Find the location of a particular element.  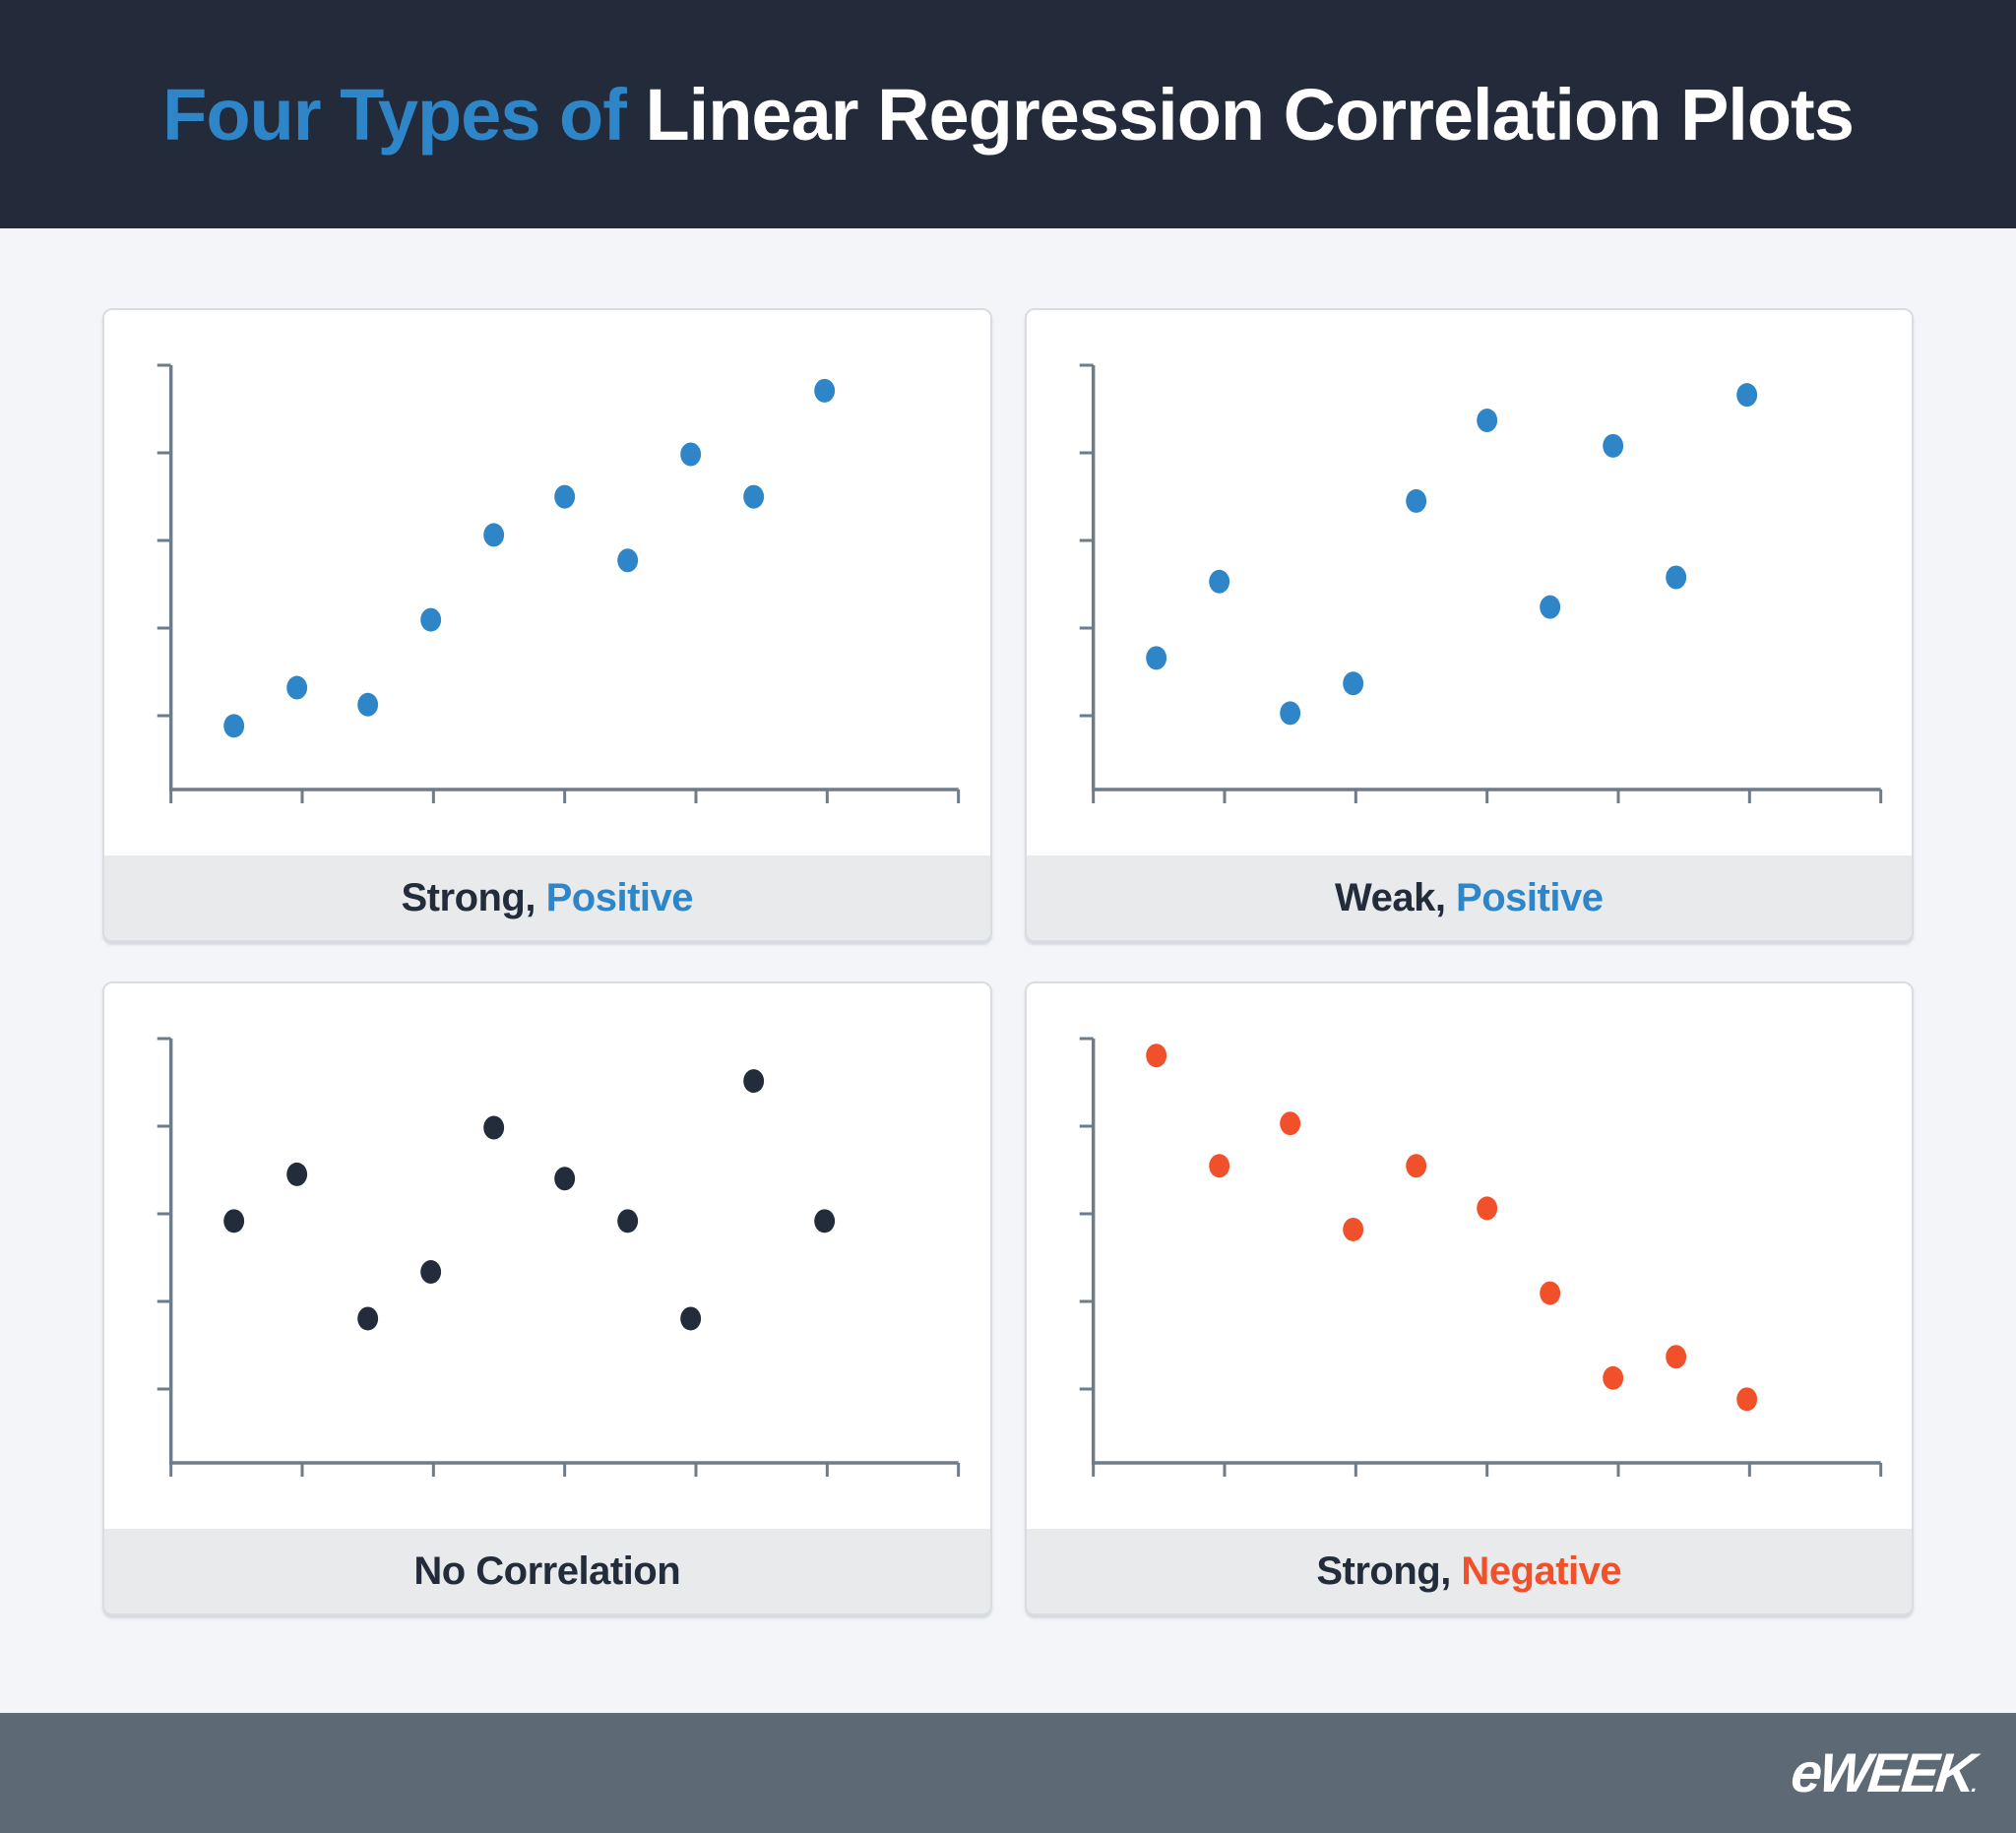

chart-caption-no-correlation: No Correlation is located at coordinates (547, 1571).